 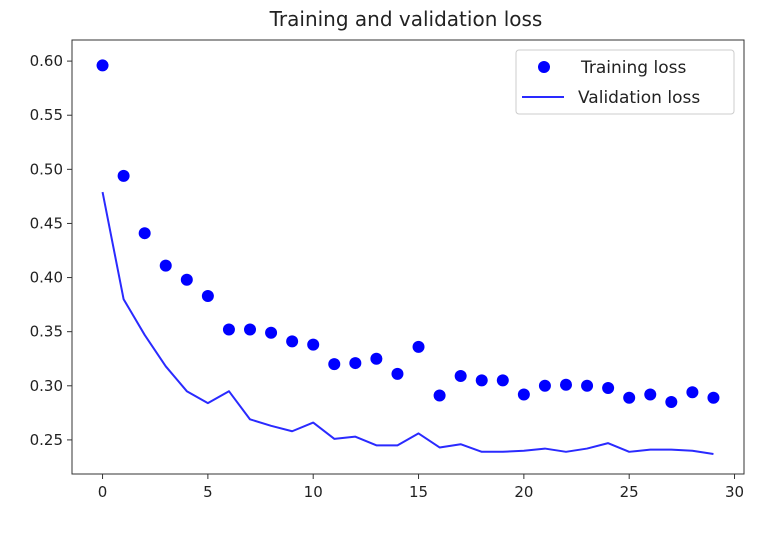 I want to click on y-tick-label: 0.35, so click(x=46, y=332).